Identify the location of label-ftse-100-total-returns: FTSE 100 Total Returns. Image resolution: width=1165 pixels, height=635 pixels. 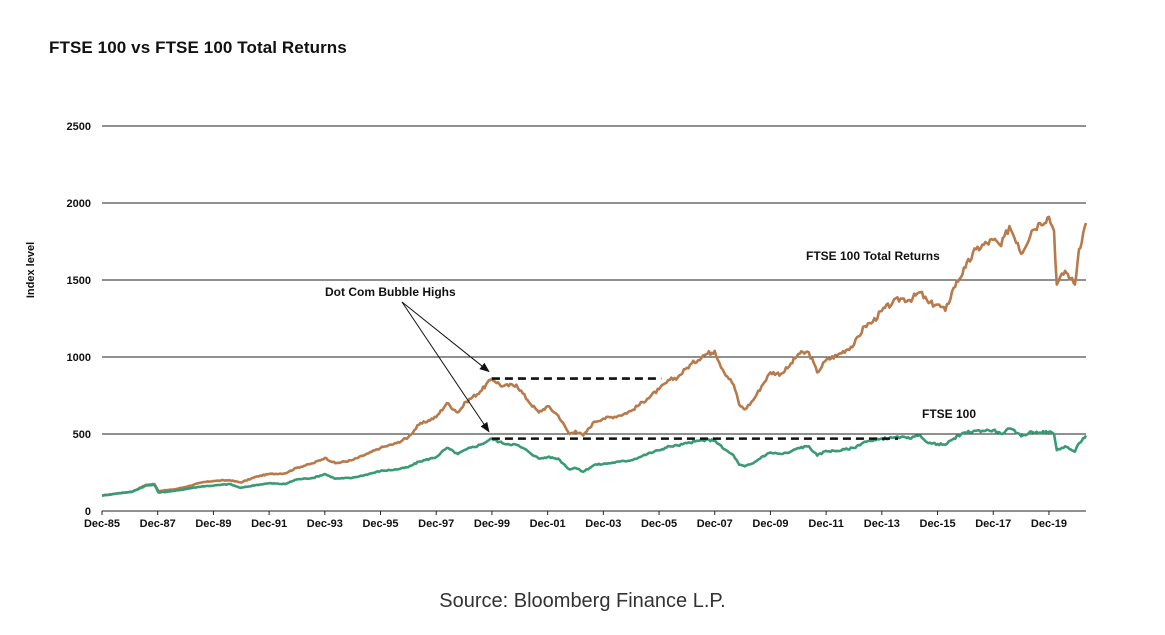
(873, 256).